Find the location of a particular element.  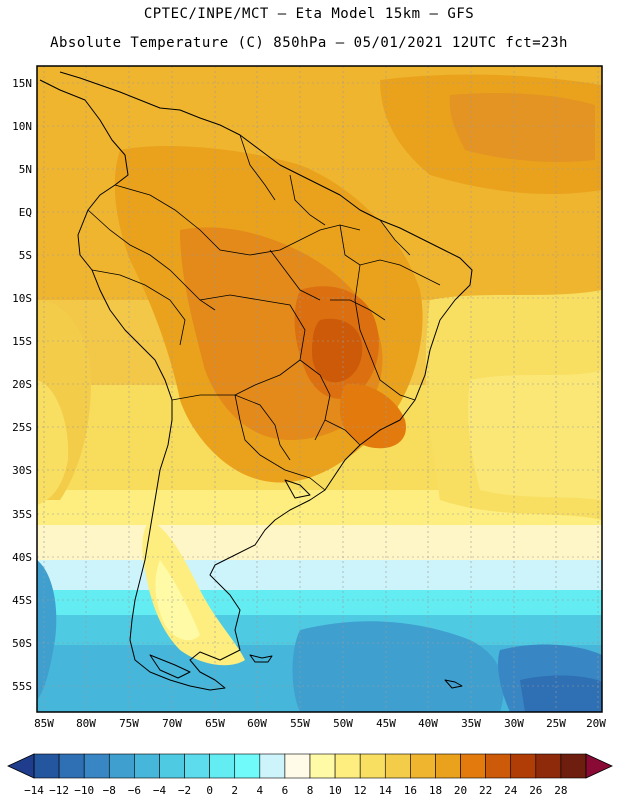

lat-label: 15S is located at coordinates (22, 341).